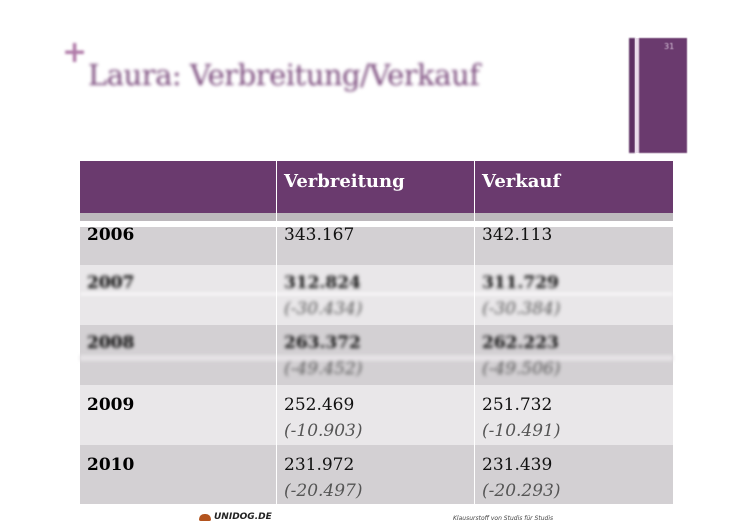  Describe the element at coordinates (322, 283) in the screenshot. I see `verbreitung-value: 312.824` at that location.